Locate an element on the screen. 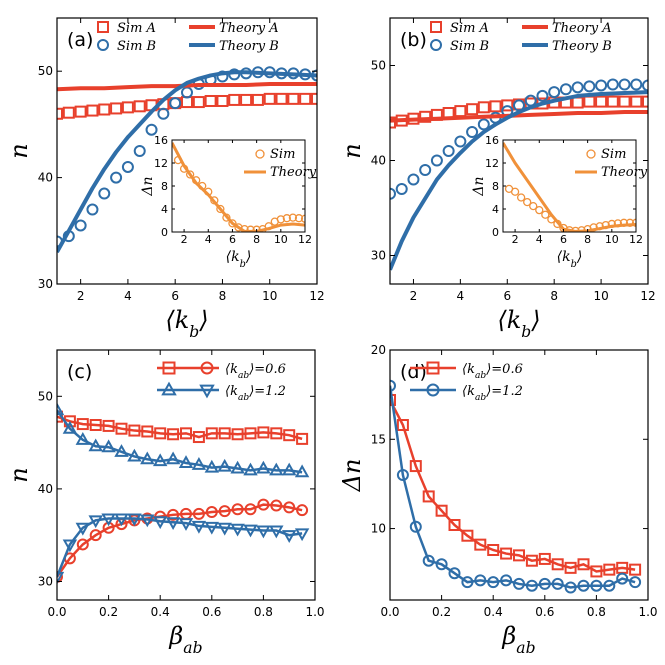  inset-legend-label: Sim is located at coordinates (613, 154).